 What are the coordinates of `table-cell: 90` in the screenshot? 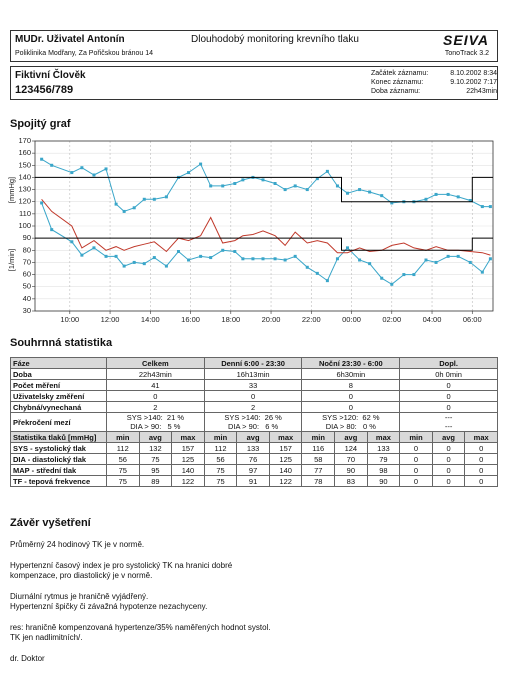 It's located at (383, 481).